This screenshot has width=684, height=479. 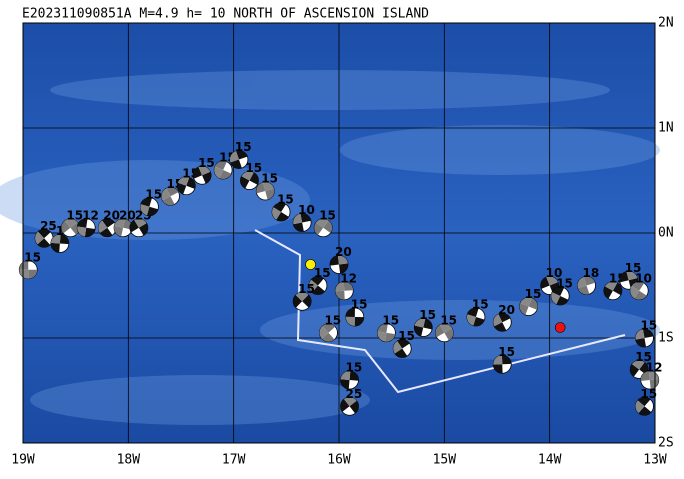 What do you see at coordinates (48, 226) in the screenshot?
I see `depth-label: 25` at bounding box center [48, 226].